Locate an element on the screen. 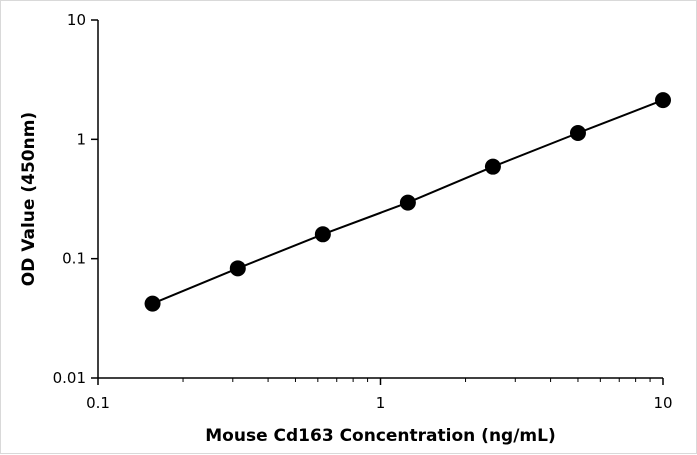  y-tick-label: 0.1 is located at coordinates (74, 259).